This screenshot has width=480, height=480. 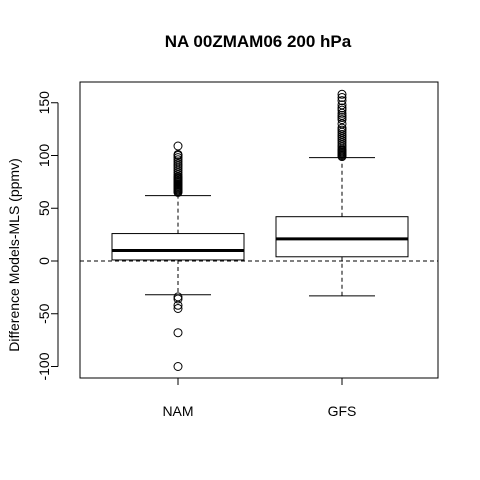 I want to click on y-tick-label: 150, so click(x=44, y=103).